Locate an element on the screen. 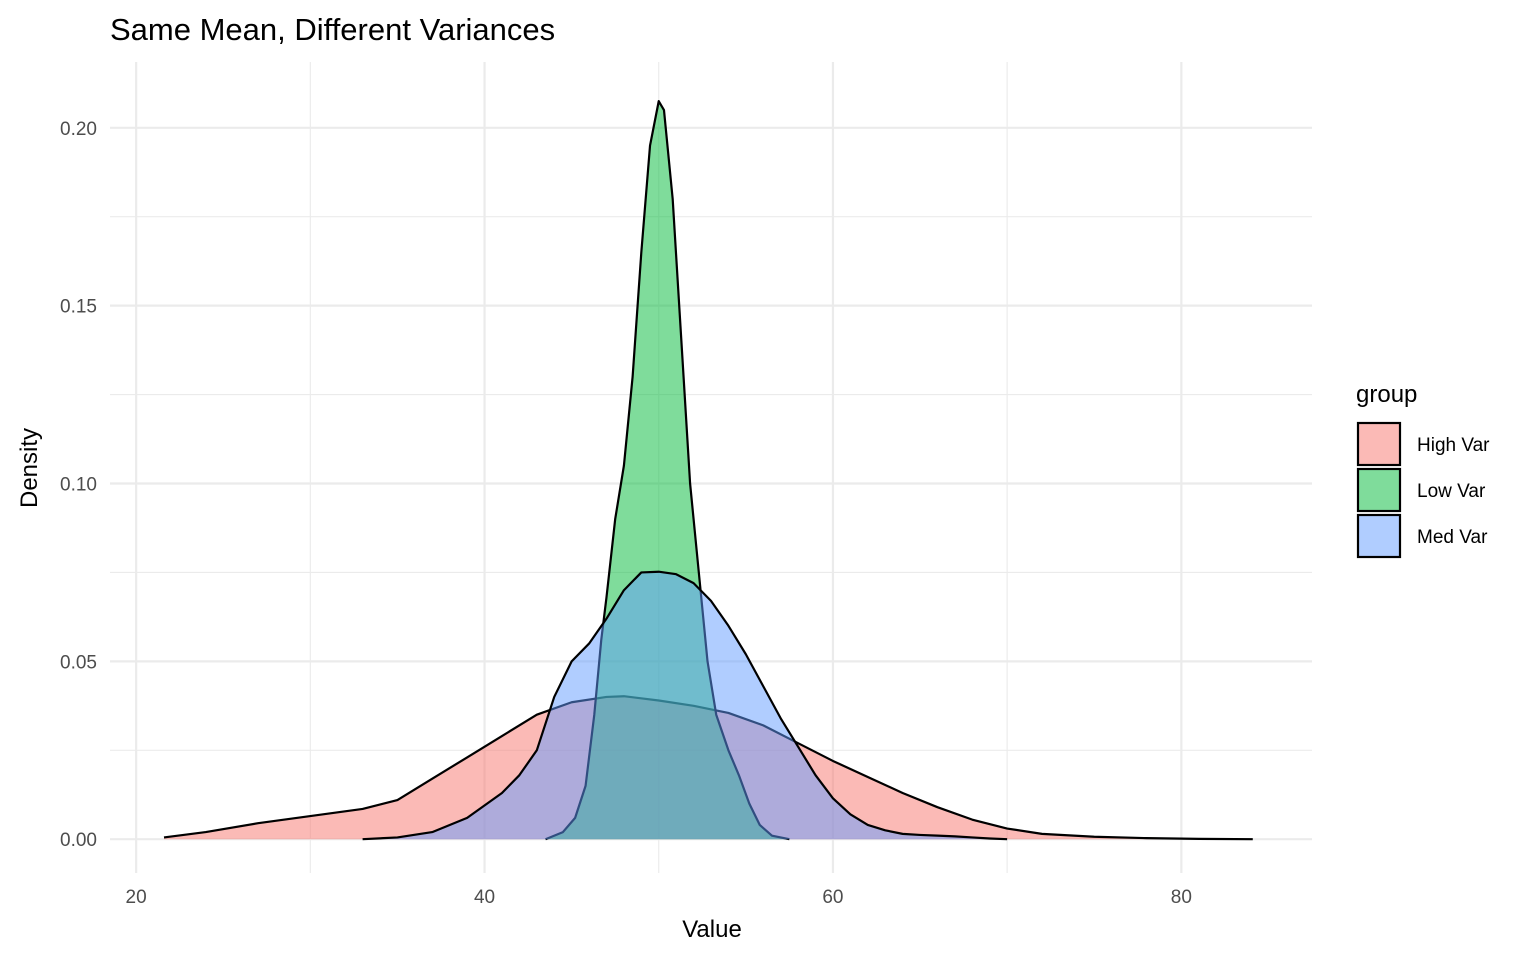 Image resolution: width=1536 pixels, height=960 pixels. y-tick-label: 0.15 is located at coordinates (78, 307).